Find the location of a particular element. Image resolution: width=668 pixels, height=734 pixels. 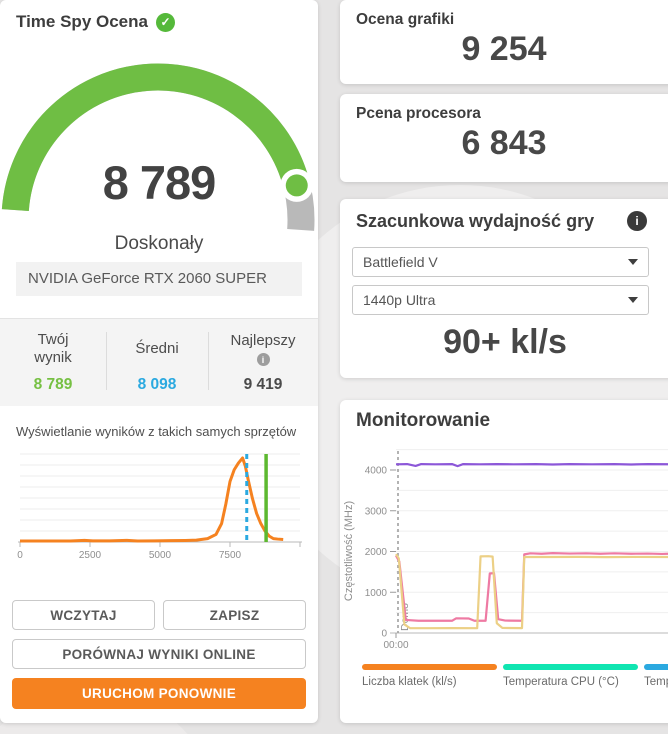

stat-label: Najlepszy is located at coordinates (263, 340).